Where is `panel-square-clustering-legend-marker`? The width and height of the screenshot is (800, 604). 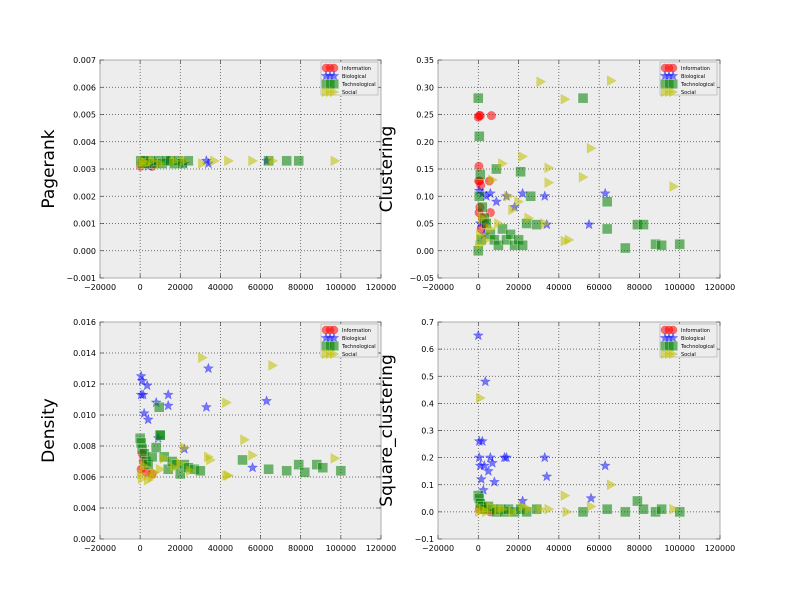
panel-square-clustering-legend-marker is located at coordinates (673, 337).